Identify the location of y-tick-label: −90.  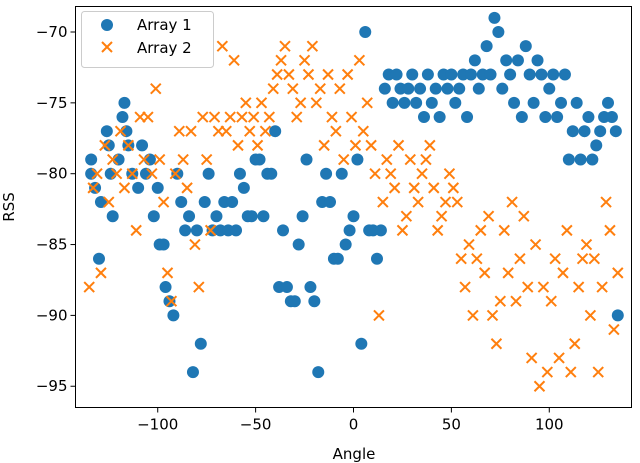
(52, 315).